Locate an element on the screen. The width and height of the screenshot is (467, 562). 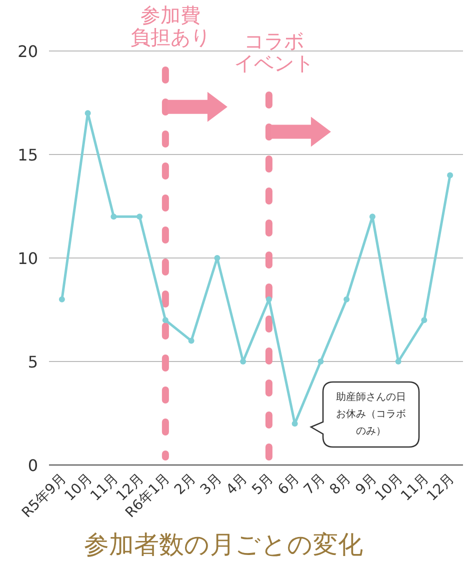
y-tick-label: 10 is located at coordinates (28, 258).